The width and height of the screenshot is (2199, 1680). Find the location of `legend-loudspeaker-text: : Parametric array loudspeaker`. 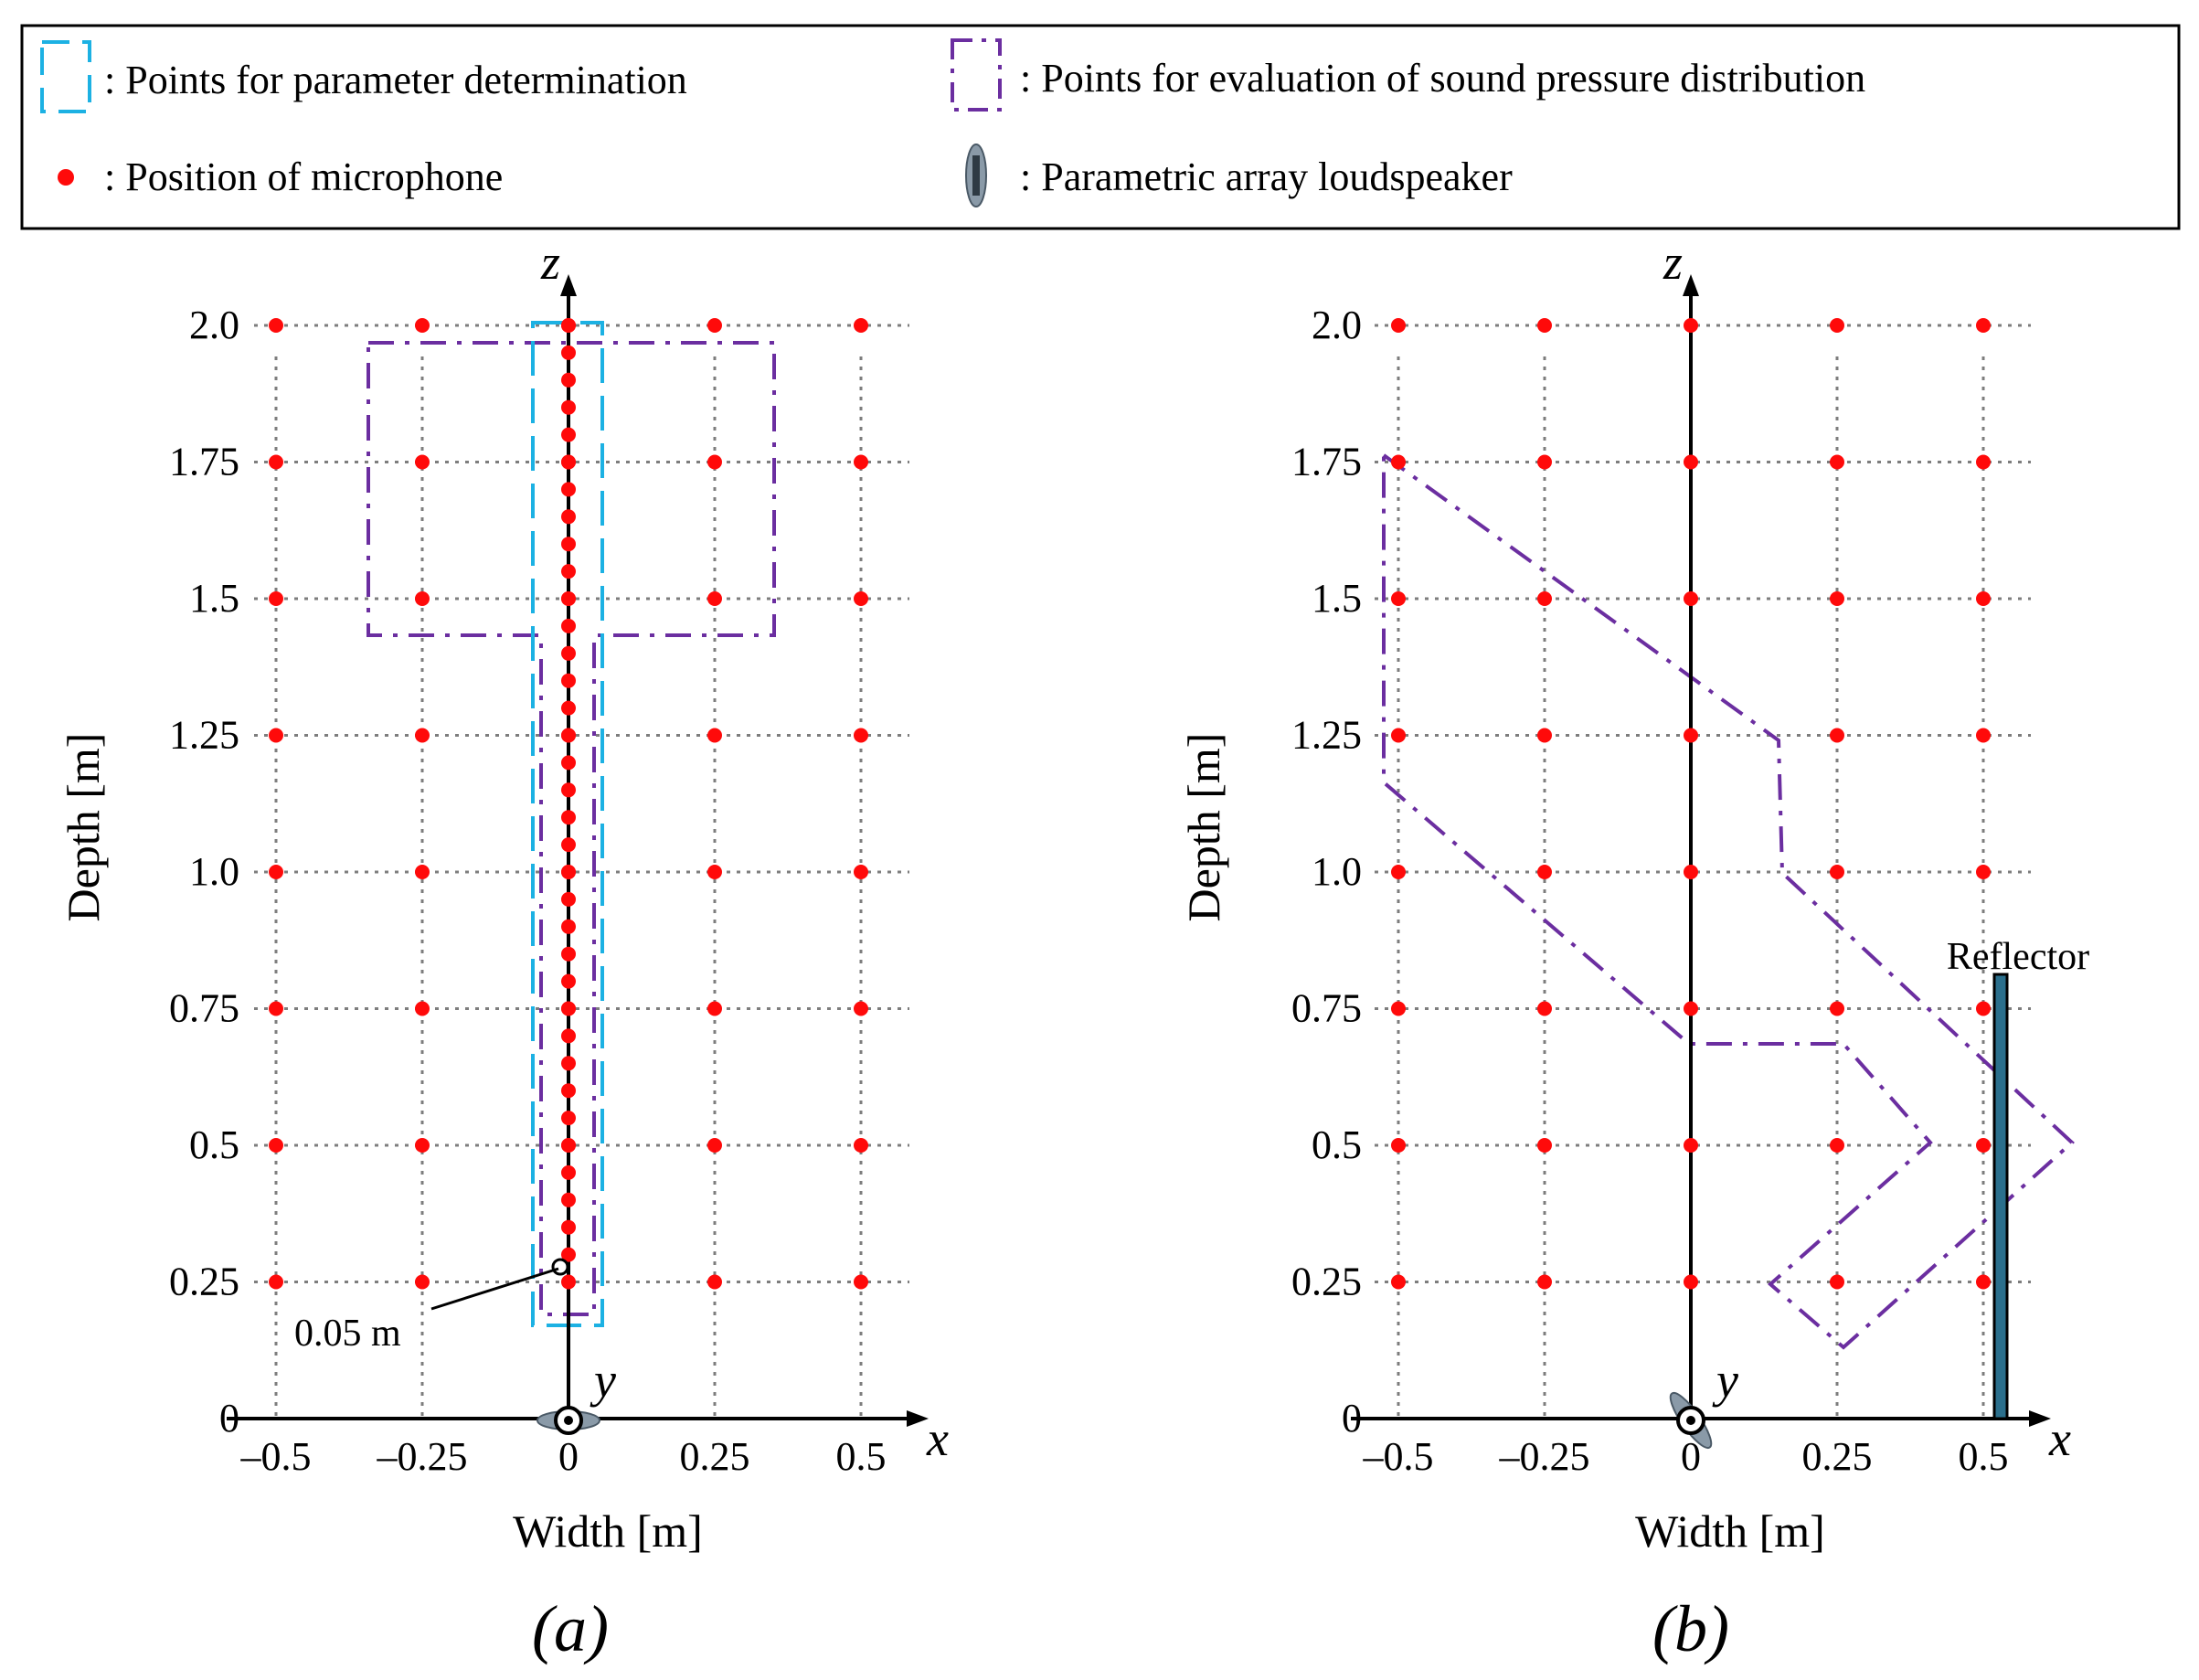

legend-loudspeaker-text: : Parametric array loudspeaker is located at coordinates (1266, 177).